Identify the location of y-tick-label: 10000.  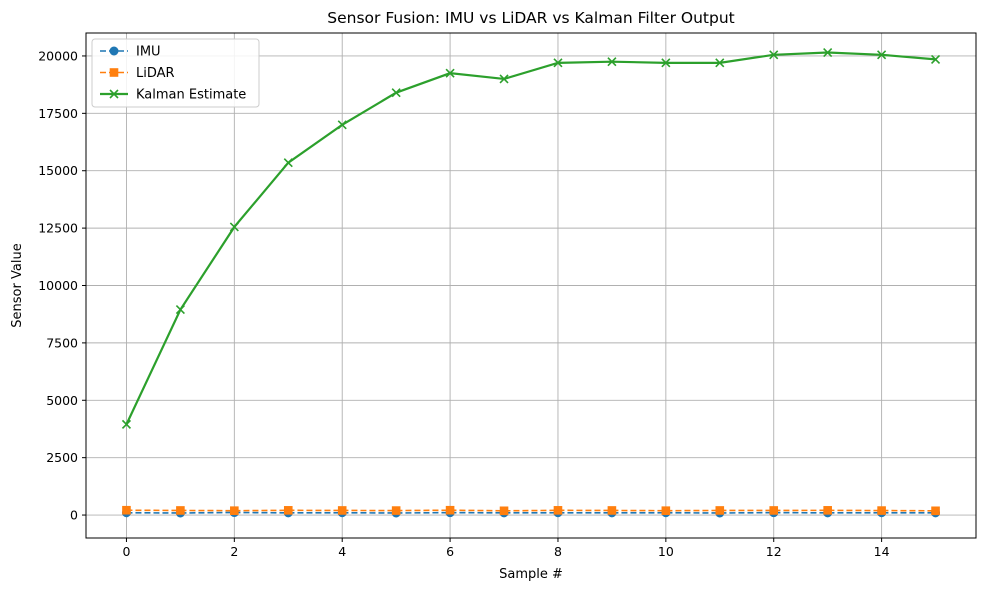
(58, 285).